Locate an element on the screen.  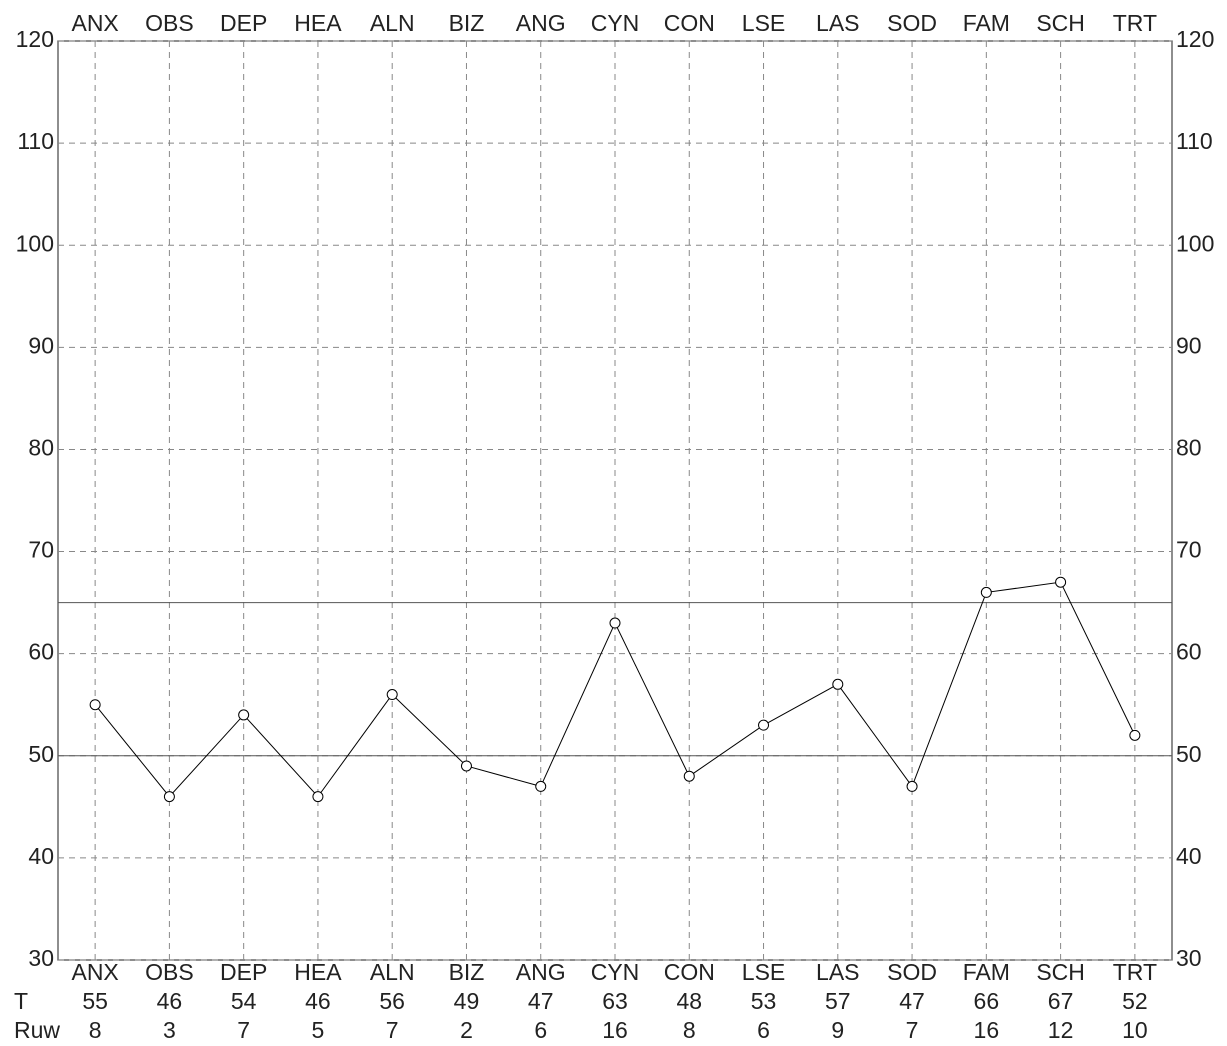
t-score: 49 is located at coordinates (467, 1001).